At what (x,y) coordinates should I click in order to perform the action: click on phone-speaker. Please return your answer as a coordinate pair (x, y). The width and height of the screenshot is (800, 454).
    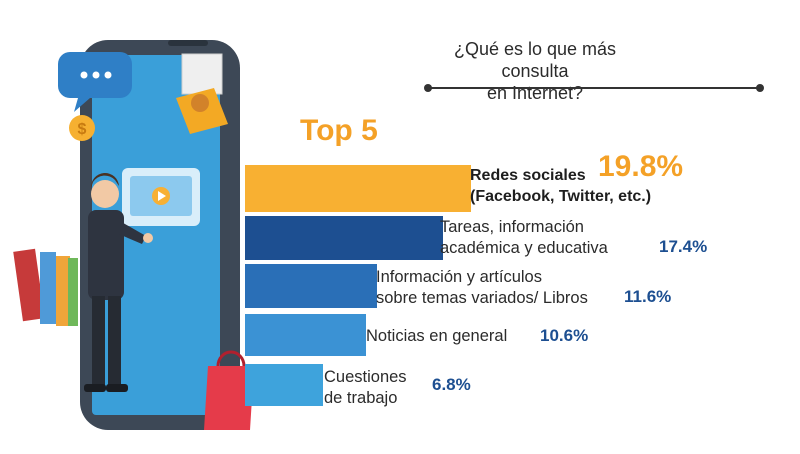
    Looking at the image, I should click on (188, 43).